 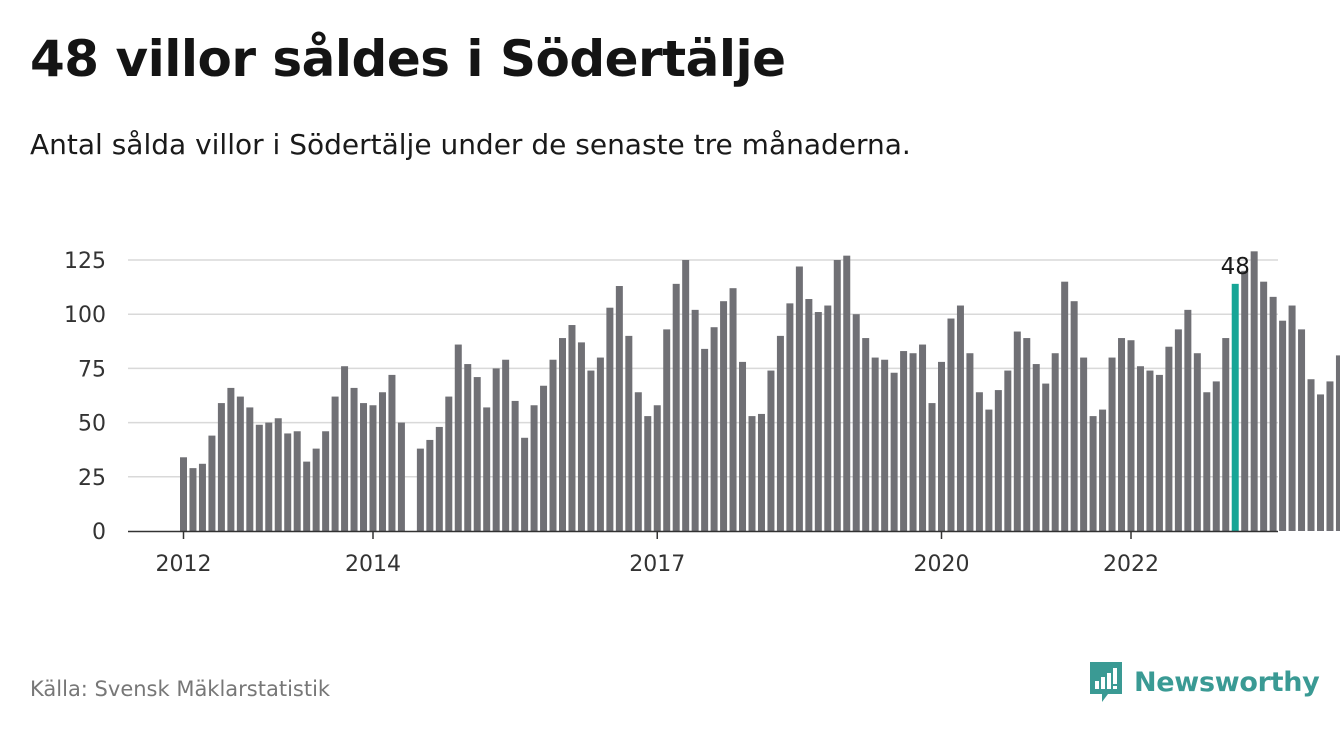 I want to click on newsworthy-logo: Newsworthy, so click(x=1204, y=682).